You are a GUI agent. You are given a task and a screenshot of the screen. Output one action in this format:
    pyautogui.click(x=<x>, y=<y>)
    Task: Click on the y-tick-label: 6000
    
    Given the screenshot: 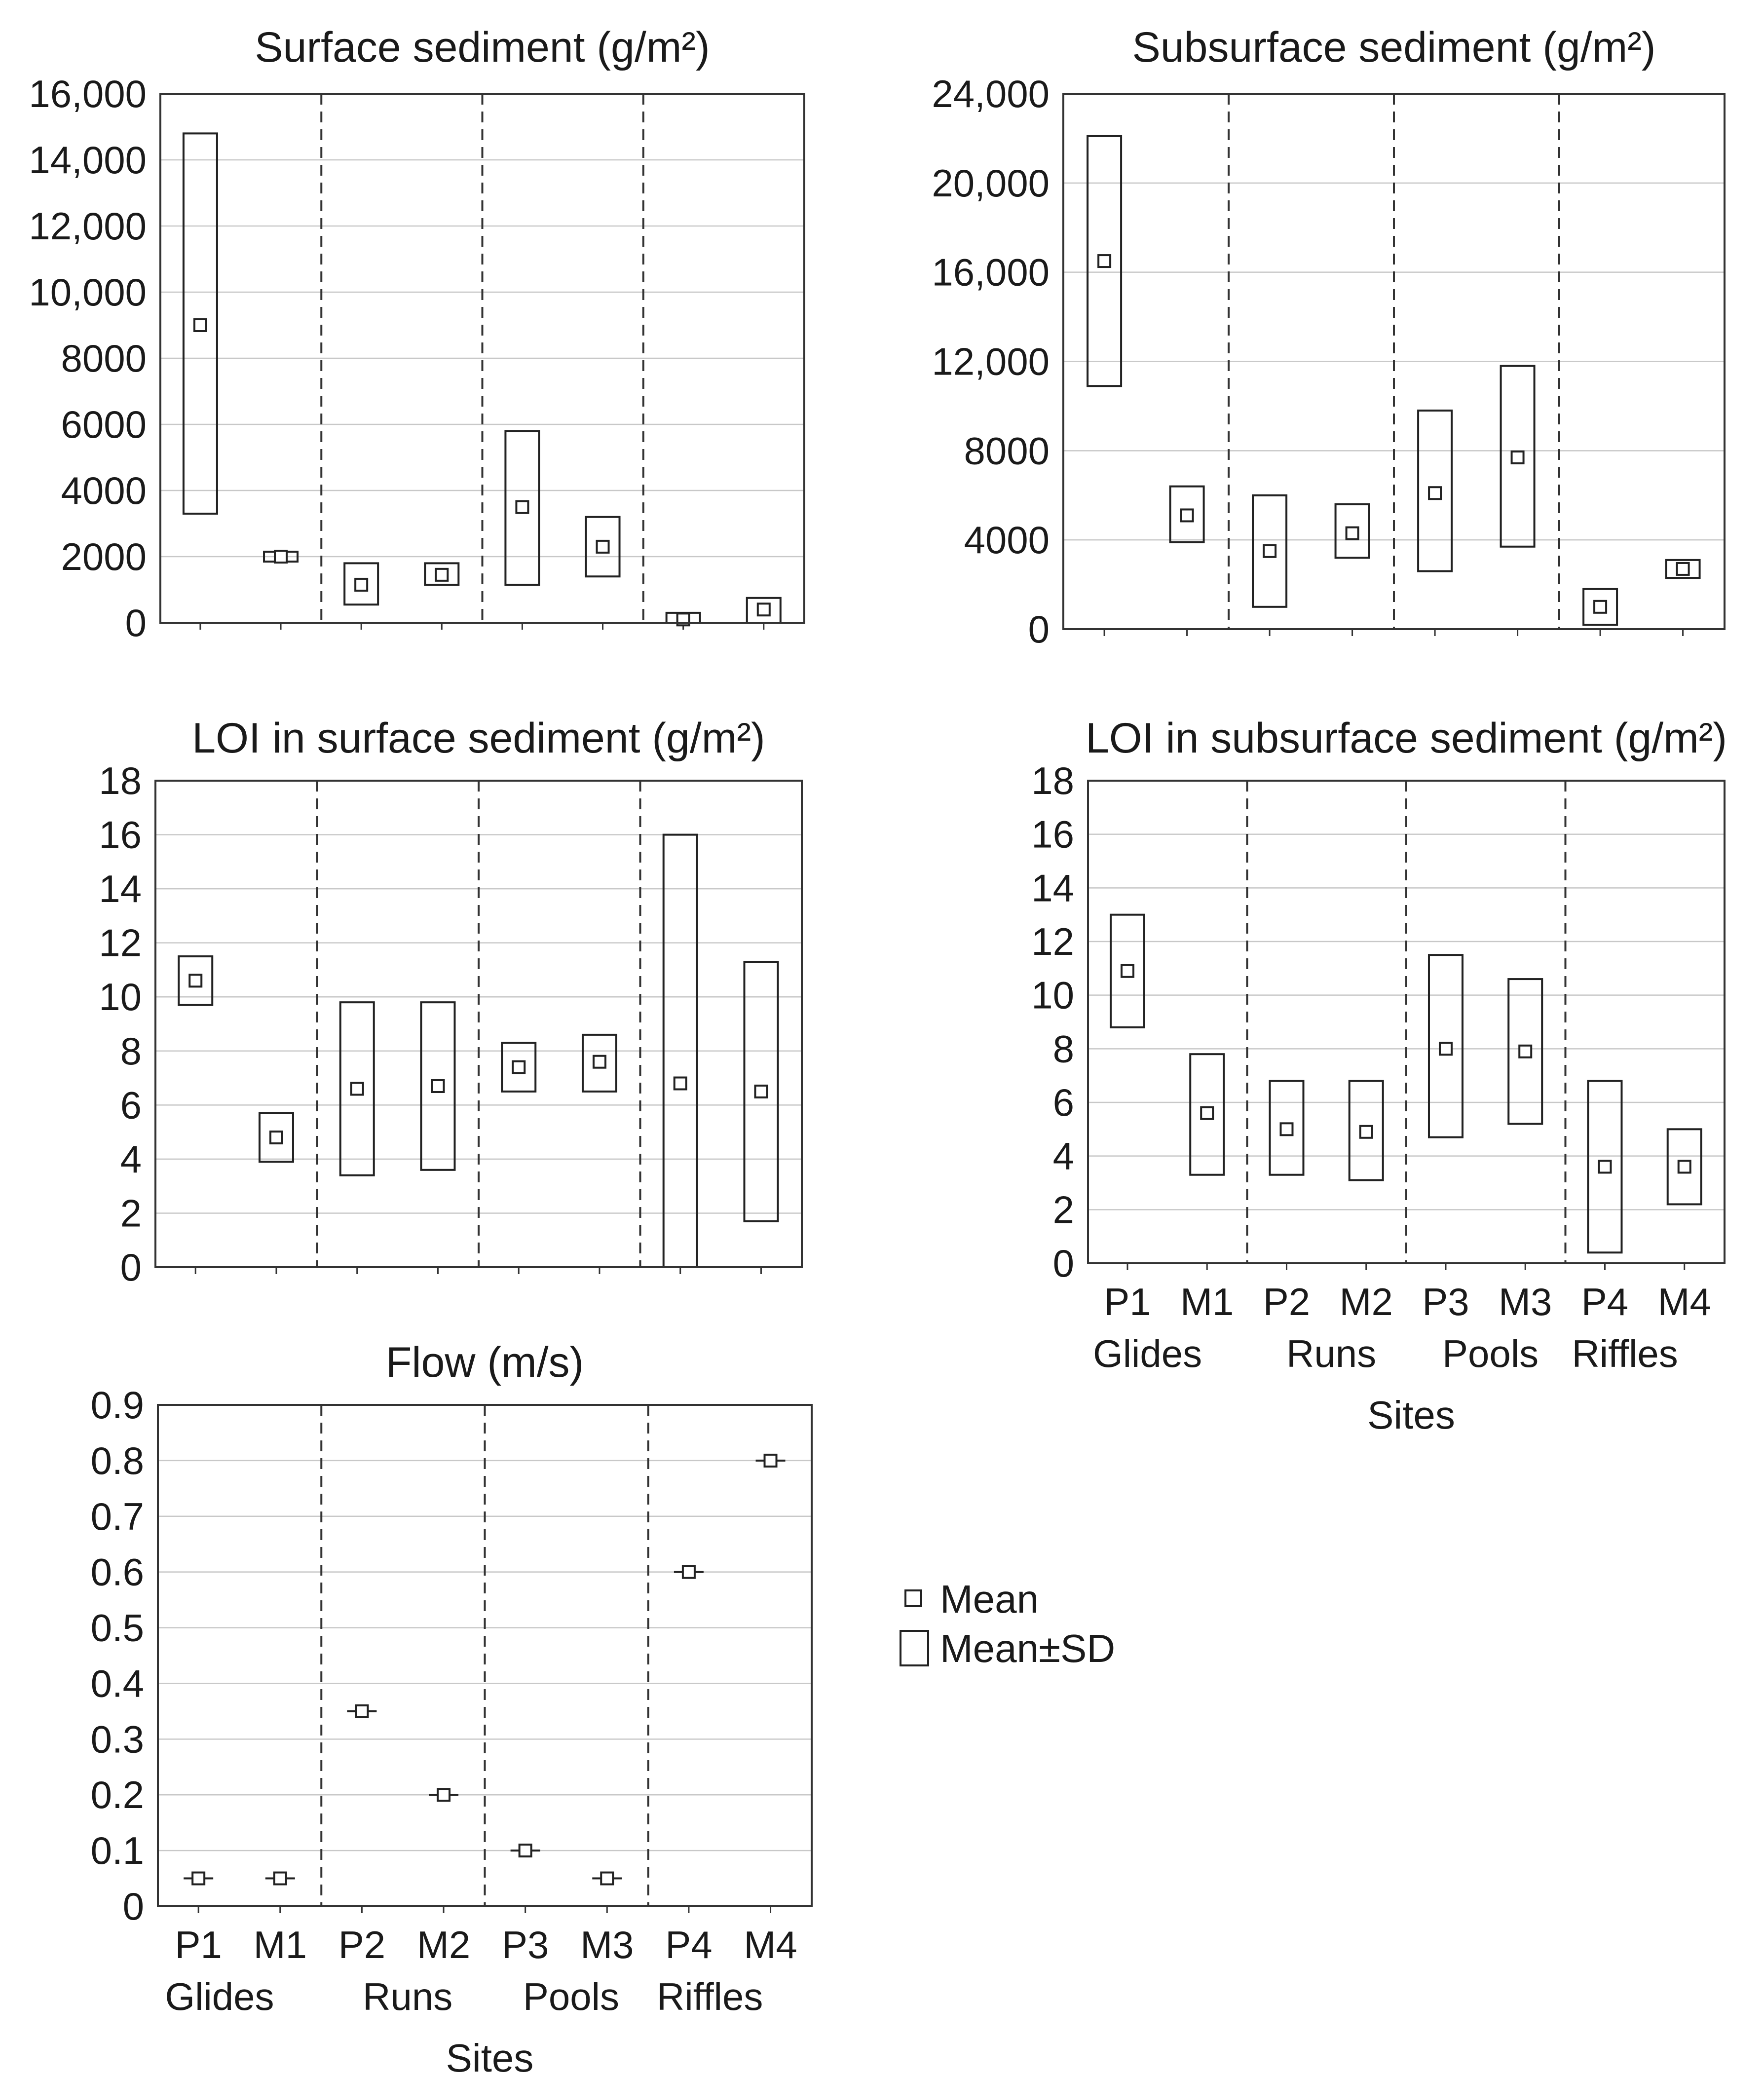 What is the action you would take?
    pyautogui.click(x=104, y=424)
    